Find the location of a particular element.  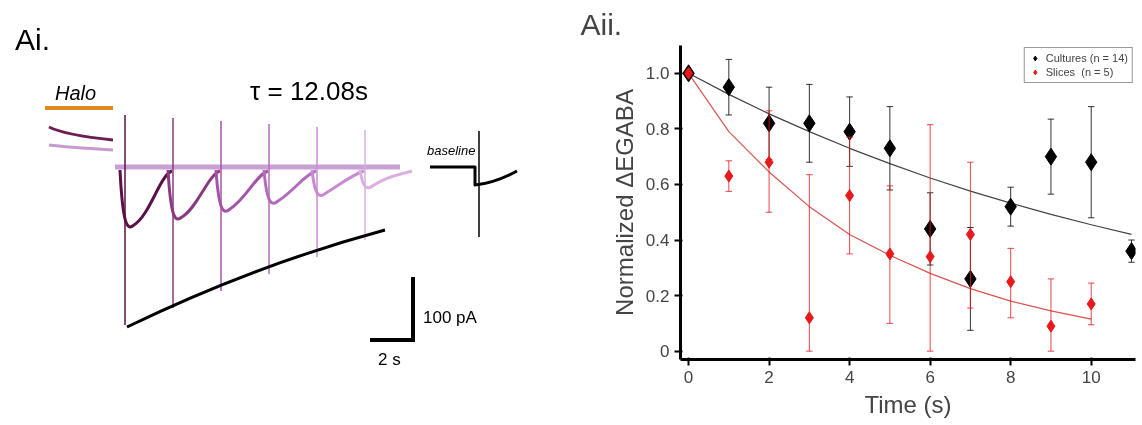

text: baseline is located at coordinates (451, 150).